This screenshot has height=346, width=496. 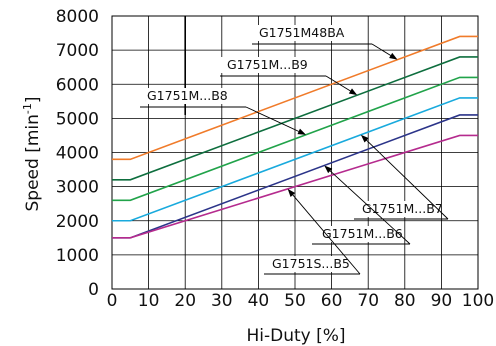 I want to click on x-tick-label: 80, so click(x=405, y=301).